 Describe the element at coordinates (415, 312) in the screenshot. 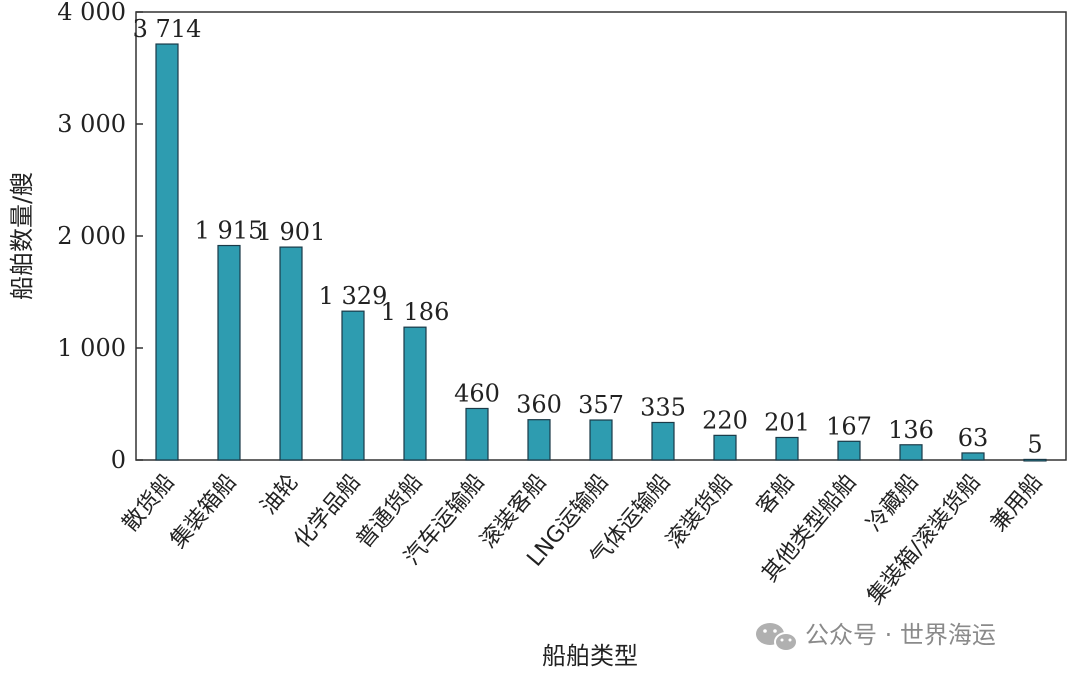

I see `data-label: 1 186` at that location.